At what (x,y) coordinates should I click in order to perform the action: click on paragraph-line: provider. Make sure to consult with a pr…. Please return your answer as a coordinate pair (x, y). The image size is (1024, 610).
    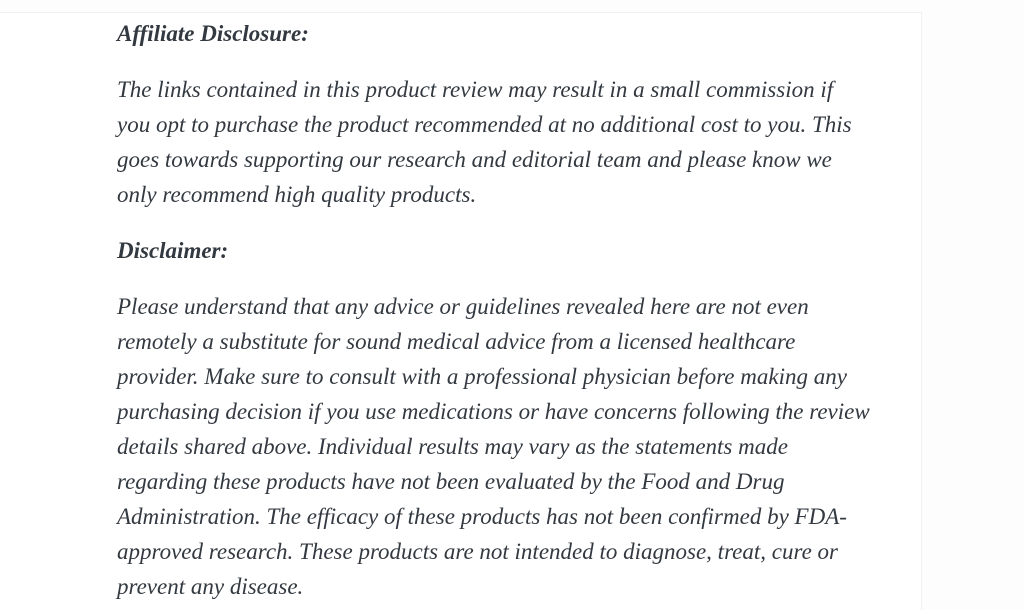
    Looking at the image, I should click on (482, 376).